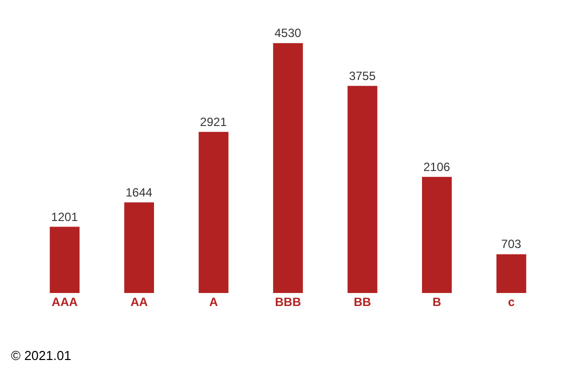 This screenshot has height=368, width=576. I want to click on x-tick-label: c, so click(511, 302).